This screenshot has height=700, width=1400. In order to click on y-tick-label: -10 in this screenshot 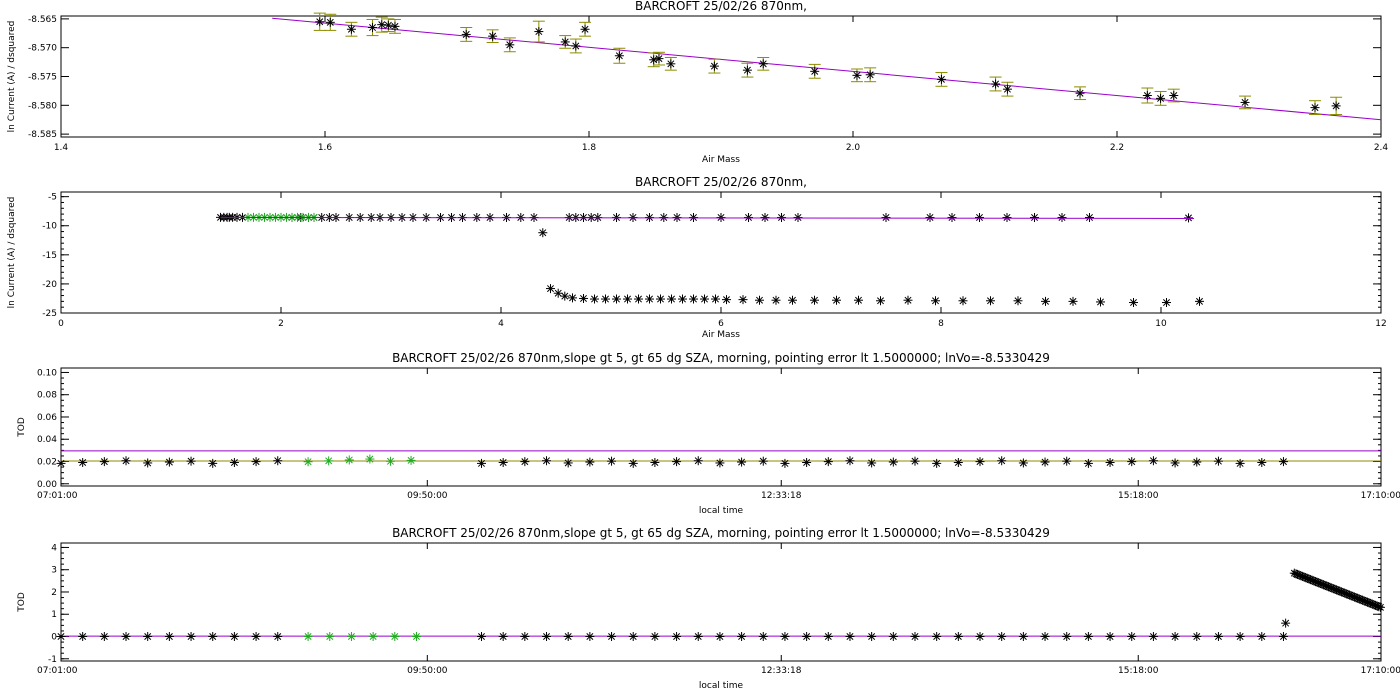, I will do `click(49, 227)`.